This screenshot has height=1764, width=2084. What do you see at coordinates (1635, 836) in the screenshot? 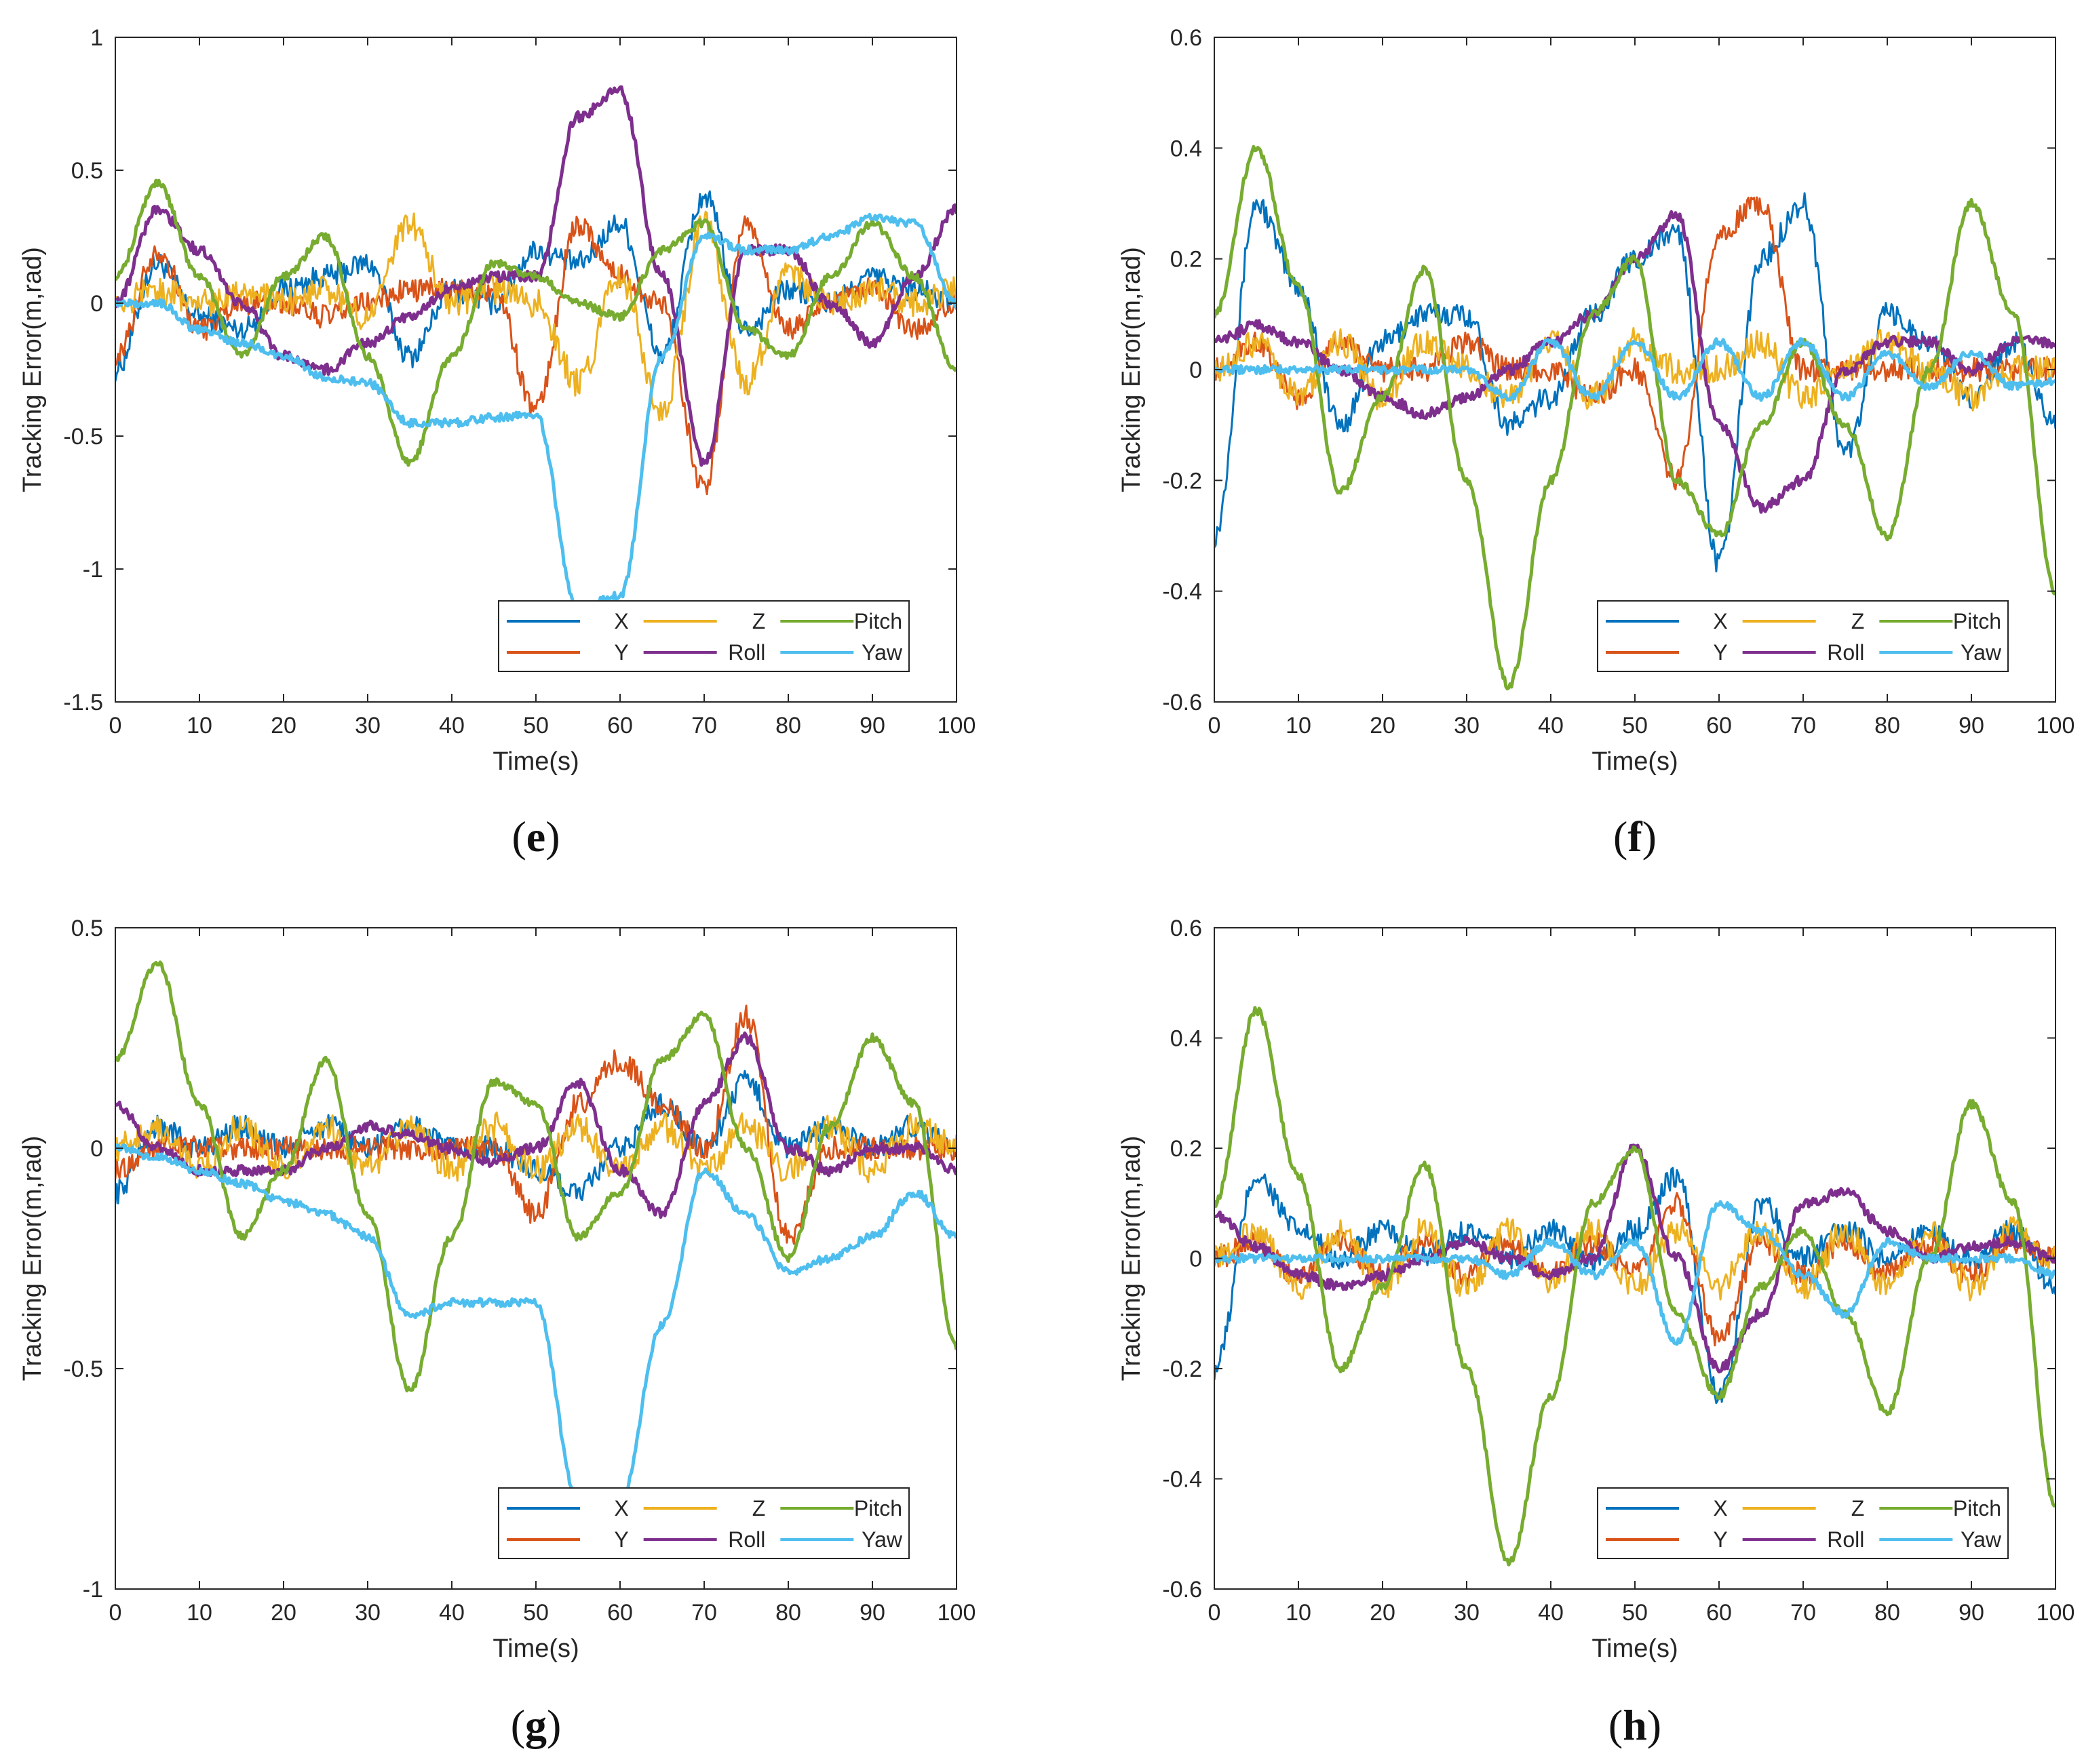
I see `panel-caption: (f)` at bounding box center [1635, 836].